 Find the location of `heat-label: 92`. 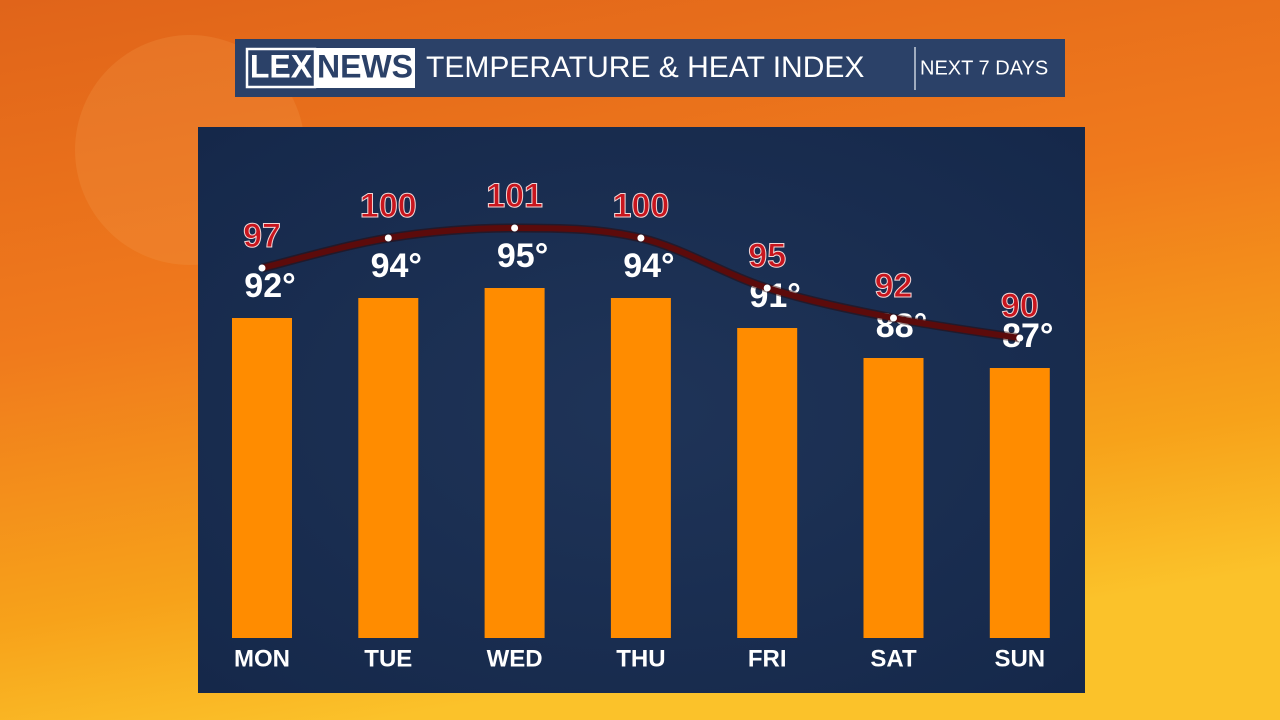

heat-label: 92 is located at coordinates (894, 286).